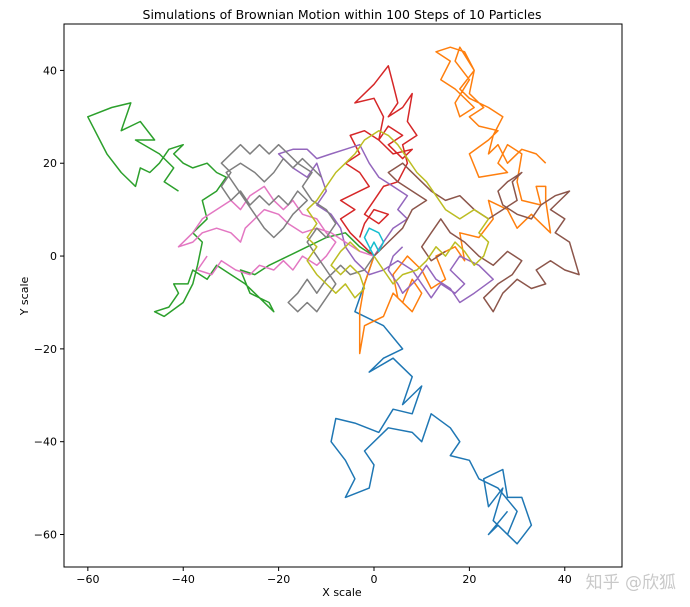  Describe the element at coordinates (45, 535) in the screenshot. I see `y-tick-label: −60` at that location.